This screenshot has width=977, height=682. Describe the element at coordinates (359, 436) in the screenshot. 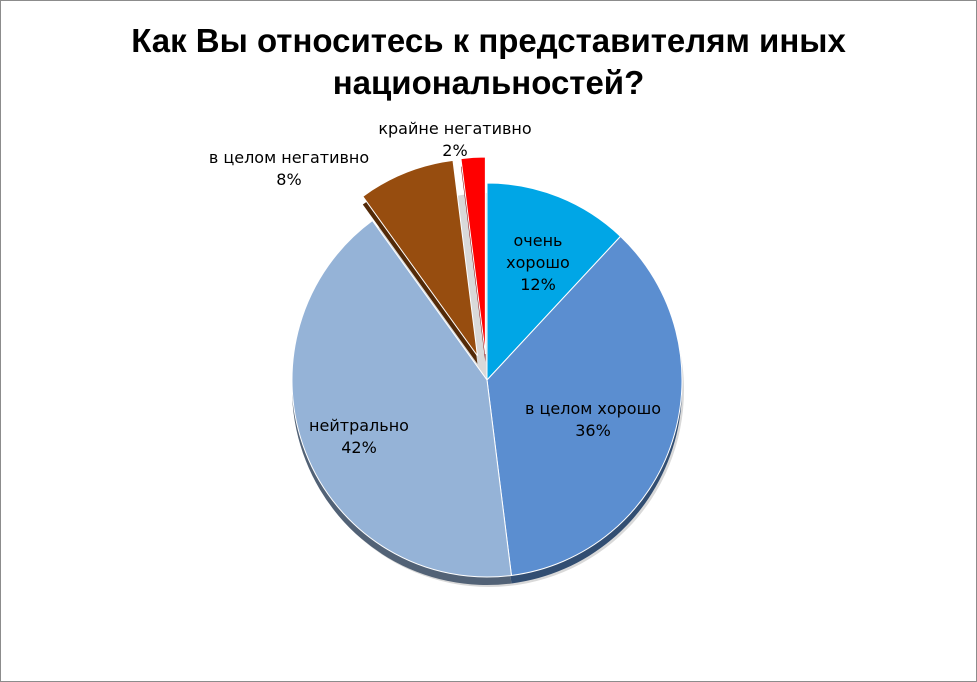

I see `data-label-2: нейтрально 42%` at that location.